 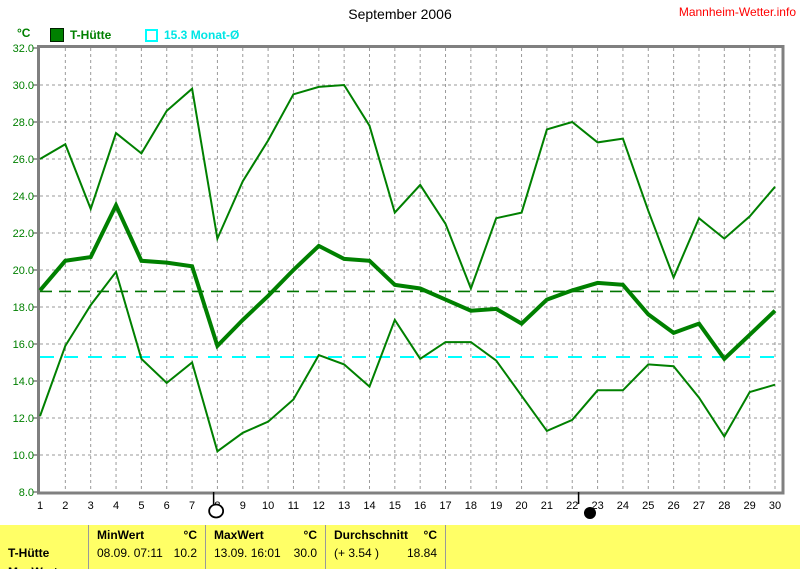 What do you see at coordinates (305, 553) in the screenshot?
I see `max-value: 30.0` at bounding box center [305, 553].